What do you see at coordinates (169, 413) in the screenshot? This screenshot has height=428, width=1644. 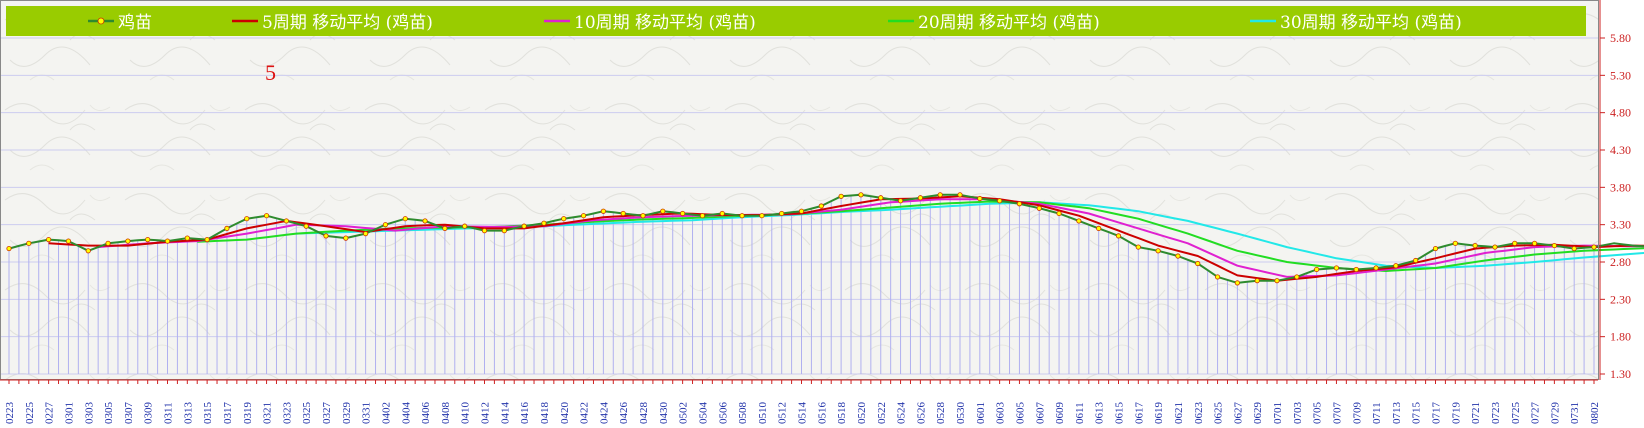 I see `x-tick-label: 0311` at bounding box center [169, 413].